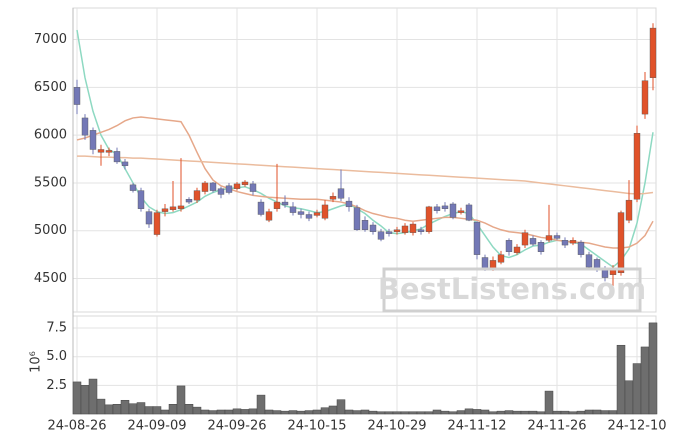  What do you see at coordinates (50, 278) in the screenshot?
I see `y-tick-label: 4500` at bounding box center [50, 278].